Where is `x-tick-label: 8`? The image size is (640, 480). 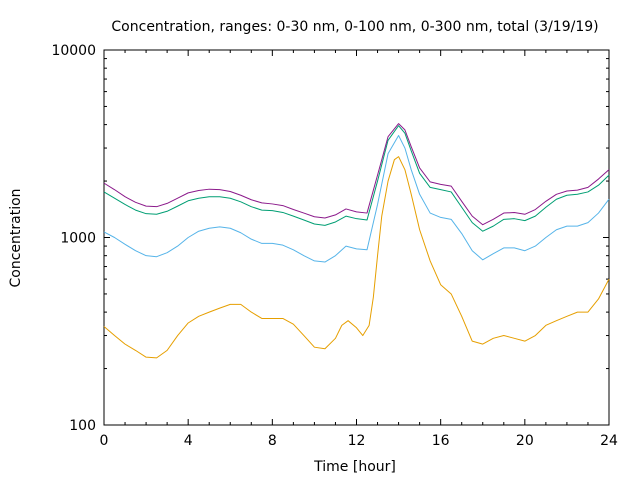
x-tick-label: 8 is located at coordinates (272, 441).